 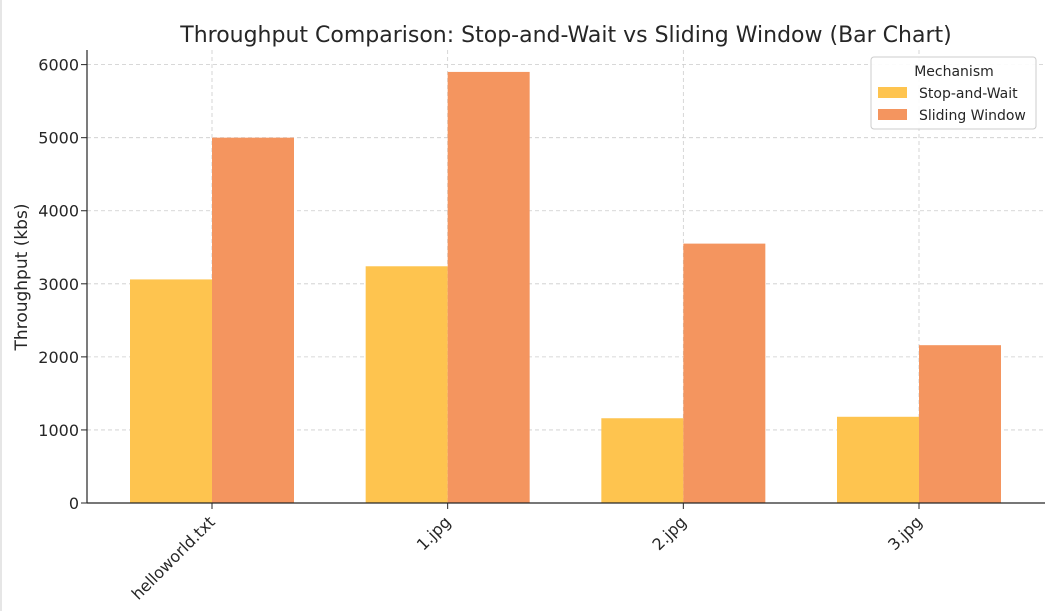 I want to click on y-tick-label: 3000, so click(x=58, y=284).